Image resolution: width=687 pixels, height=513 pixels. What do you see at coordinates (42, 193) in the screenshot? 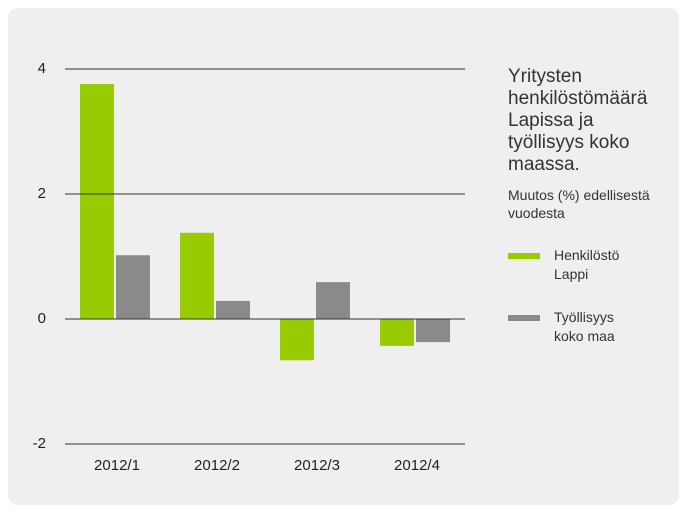
I see `y-tick-label: 2` at bounding box center [42, 193].